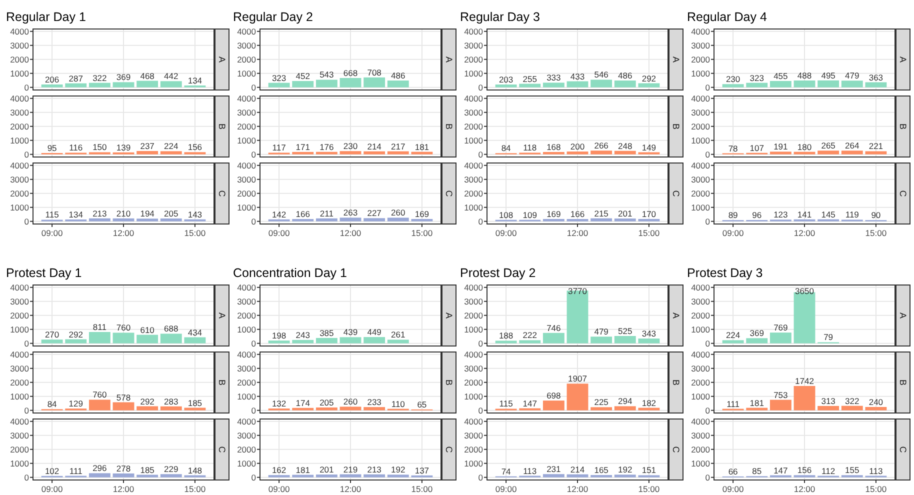 Image resolution: width=914 pixels, height=495 pixels. I want to click on data-label: 215, so click(601, 213).